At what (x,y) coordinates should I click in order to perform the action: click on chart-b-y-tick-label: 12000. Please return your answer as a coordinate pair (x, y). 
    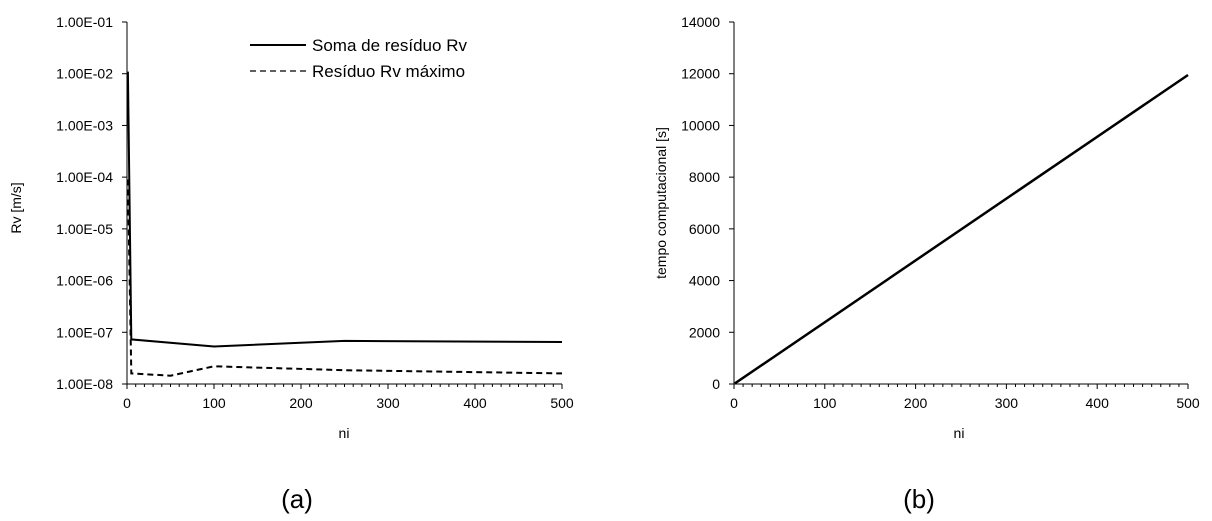
    Looking at the image, I should click on (700, 74).